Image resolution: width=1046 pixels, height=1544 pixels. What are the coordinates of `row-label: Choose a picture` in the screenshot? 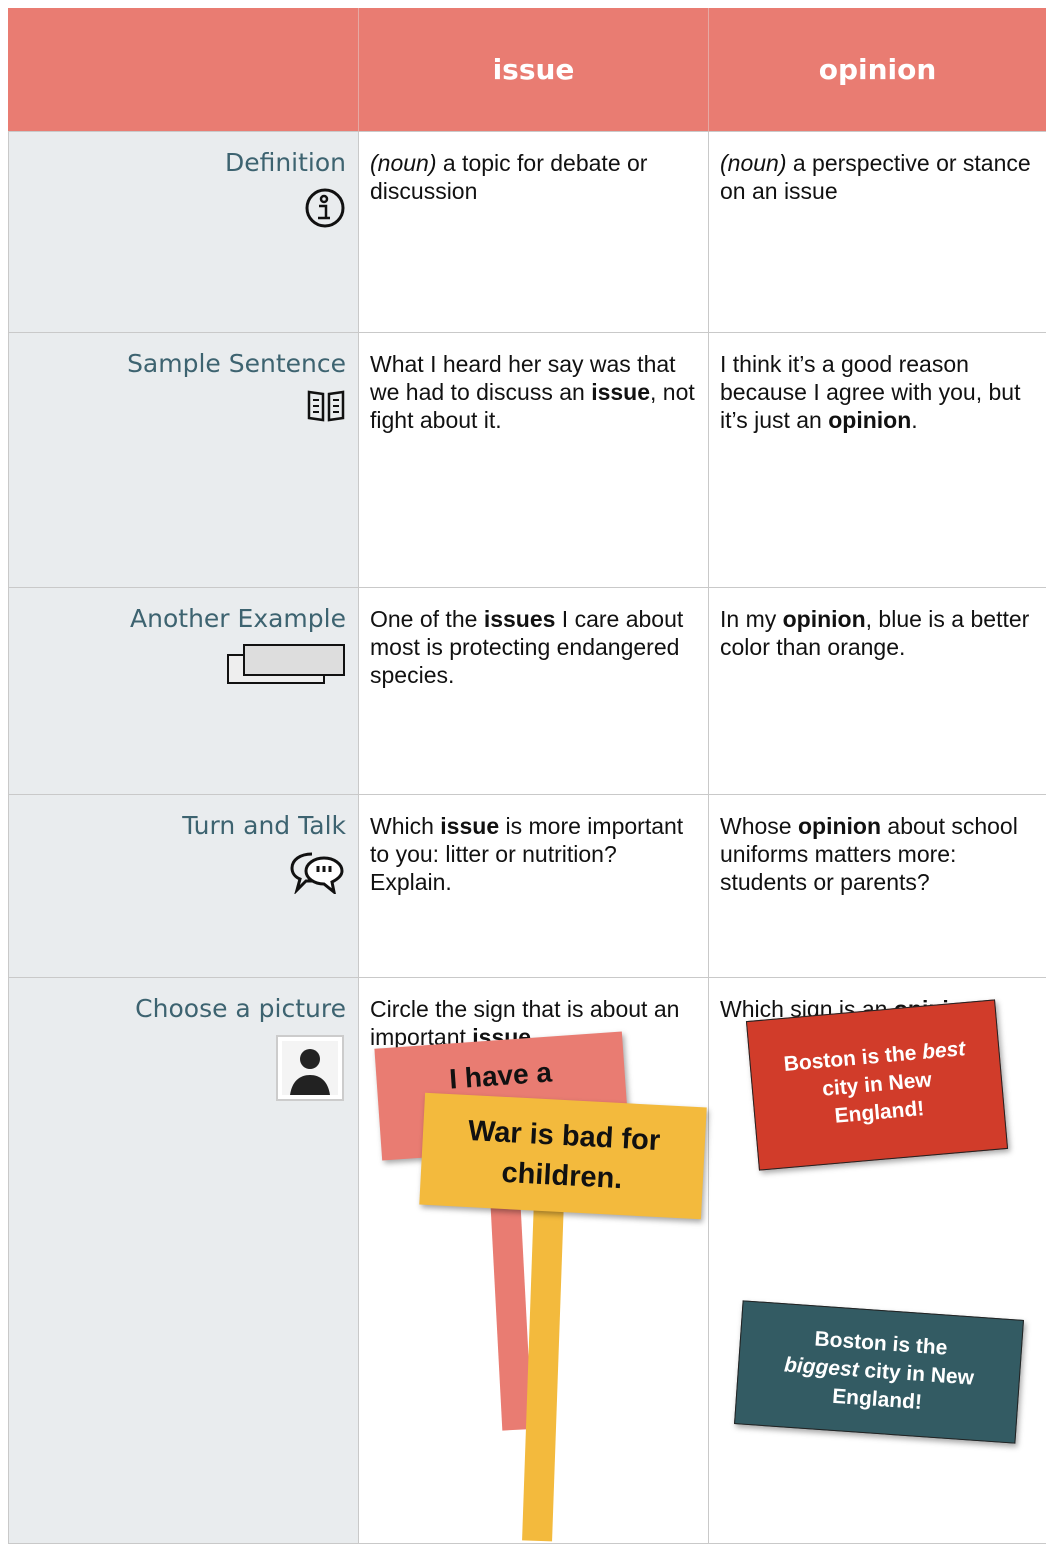 It's located at (240, 1008).